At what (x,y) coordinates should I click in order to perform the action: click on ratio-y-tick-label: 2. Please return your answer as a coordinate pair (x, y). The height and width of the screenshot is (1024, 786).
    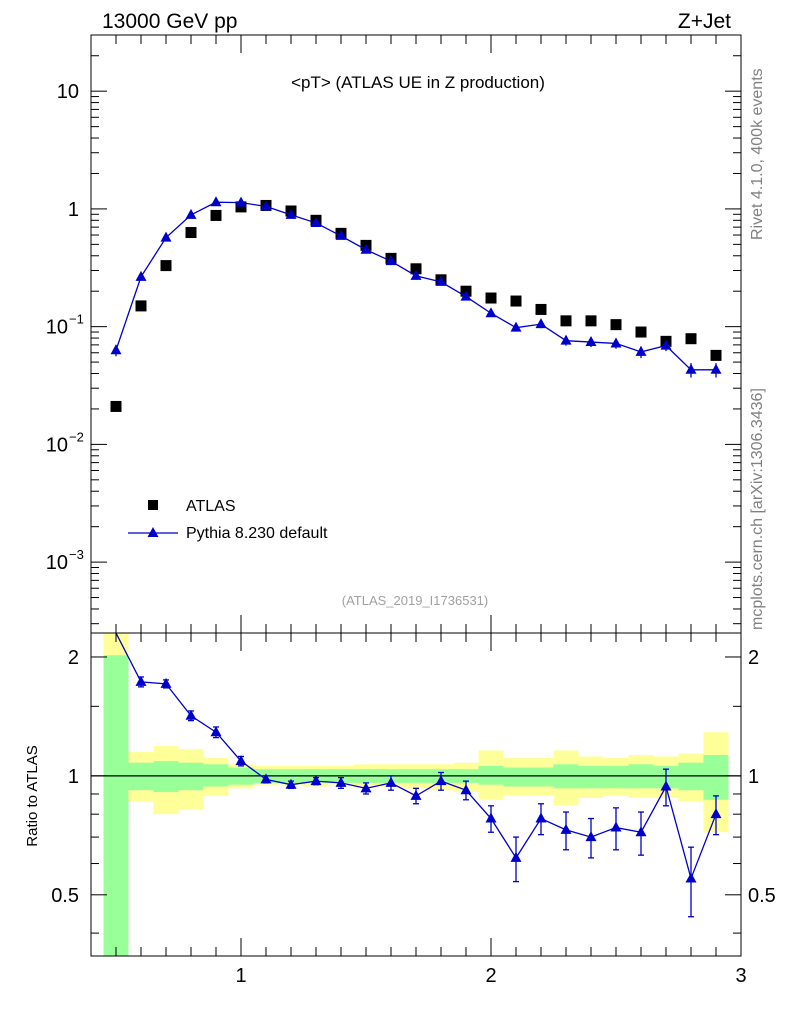
    Looking at the image, I should click on (73, 658).